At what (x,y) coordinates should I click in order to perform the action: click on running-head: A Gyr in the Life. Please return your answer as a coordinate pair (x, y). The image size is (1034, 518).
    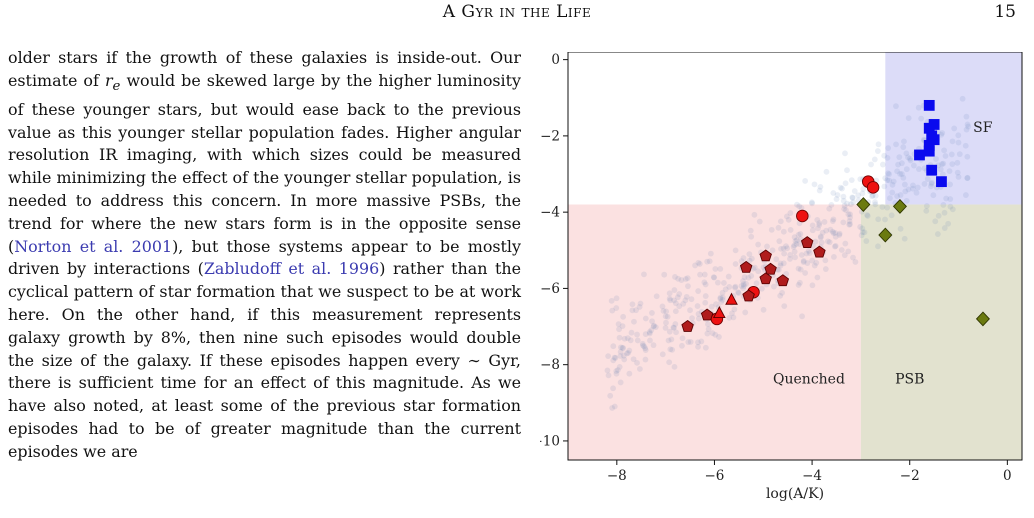
    Looking at the image, I should click on (517, 12).